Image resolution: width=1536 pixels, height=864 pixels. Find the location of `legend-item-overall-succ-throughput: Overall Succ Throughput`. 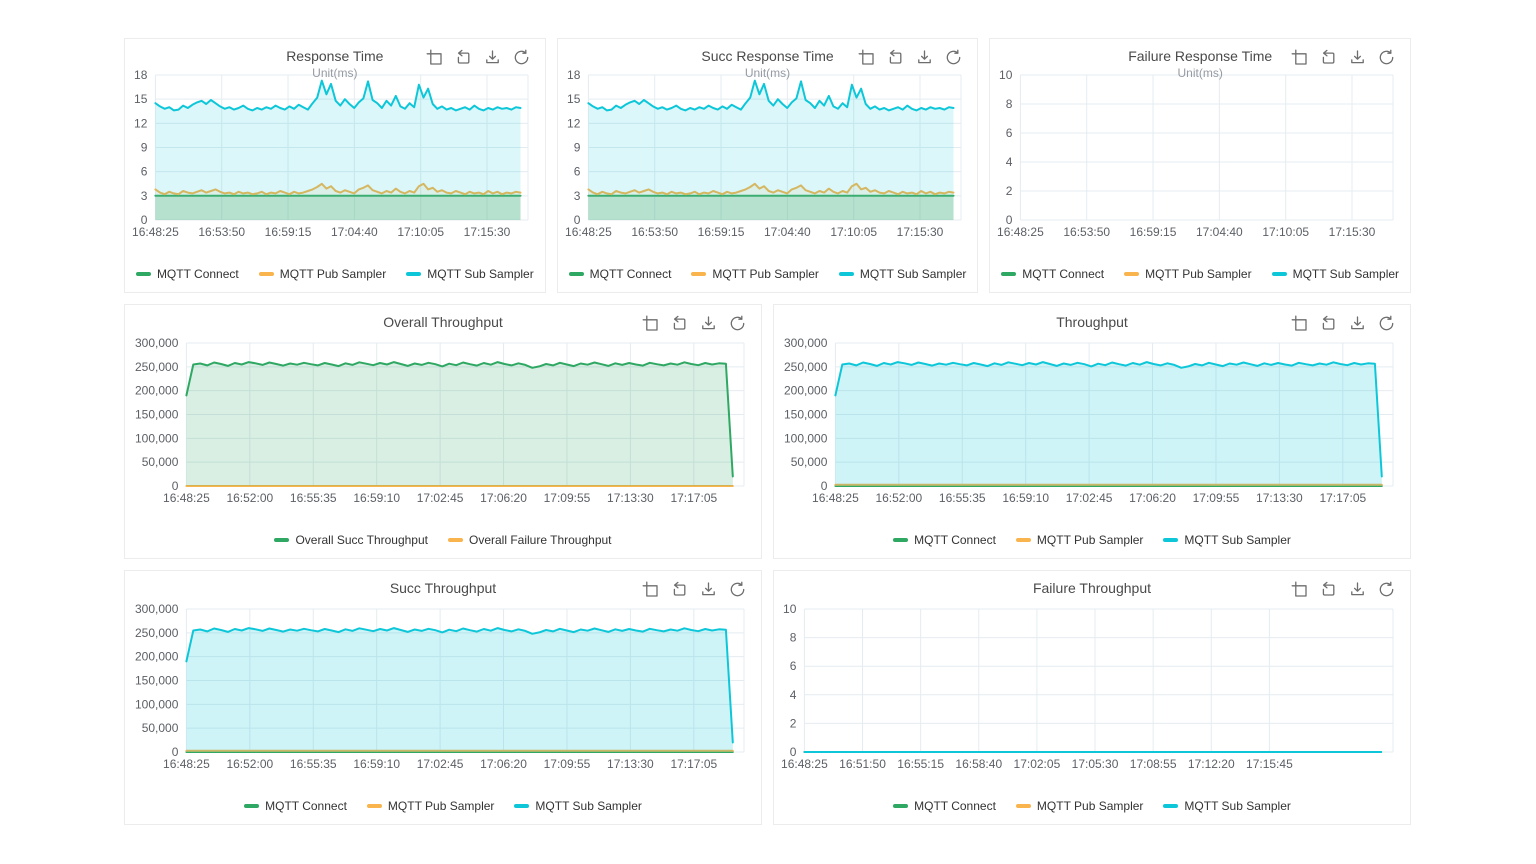

legend-item-overall-succ-throughput: Overall Succ Throughput is located at coordinates (351, 540).